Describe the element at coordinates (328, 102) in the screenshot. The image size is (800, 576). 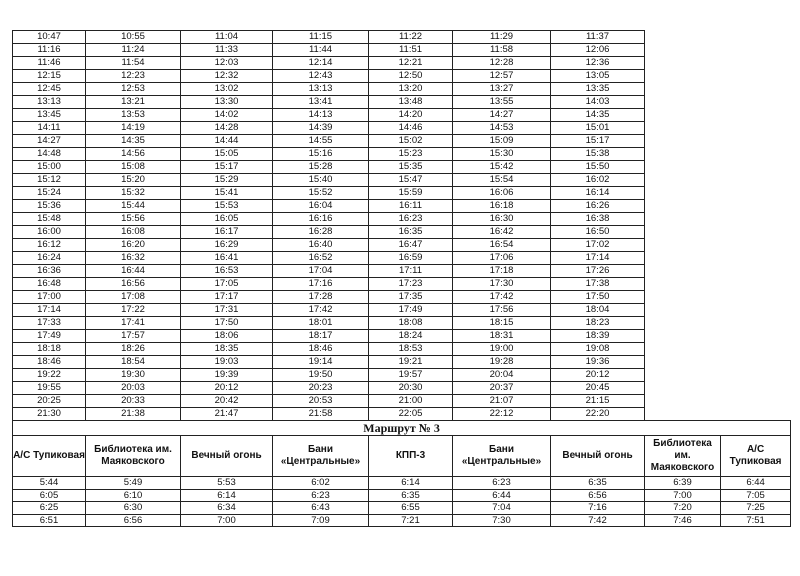
I see `table-row: 13:13 13:21 13:30 13:41 13:48 13:55 14:03` at that location.